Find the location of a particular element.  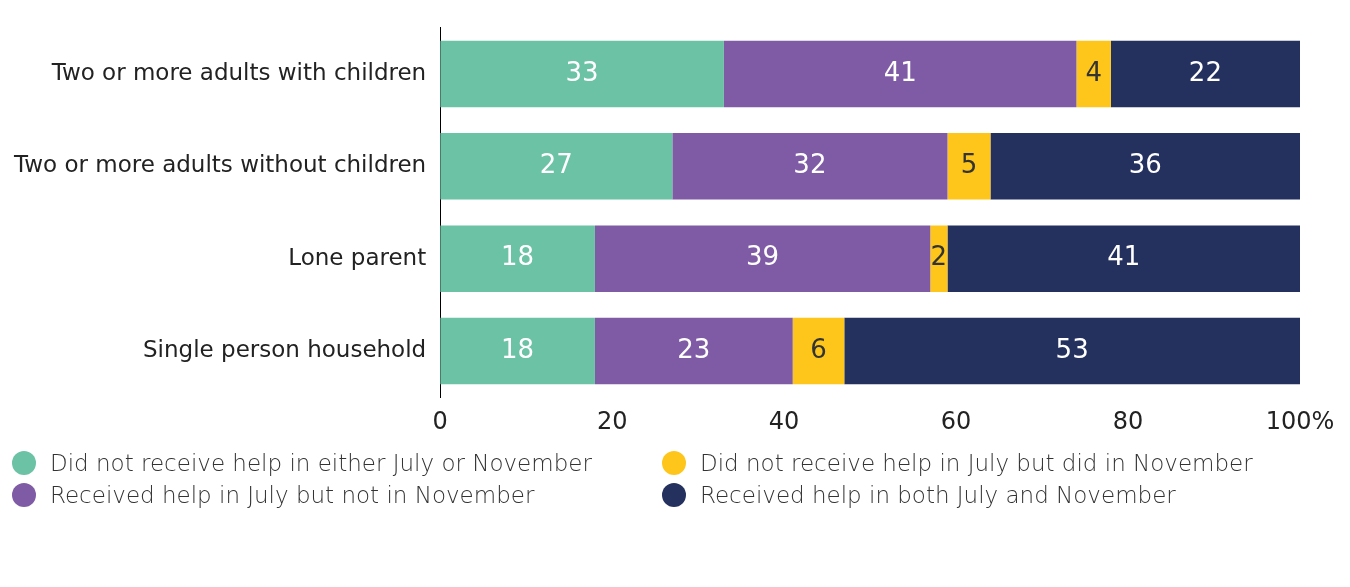

y-tick-label: Lone parent is located at coordinates (357, 256).